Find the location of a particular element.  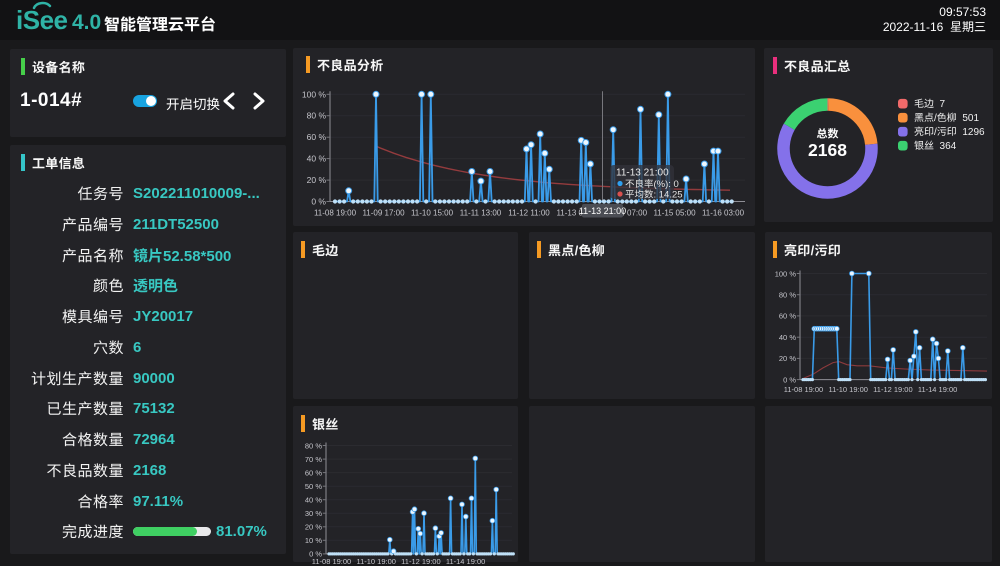

svg-text: 11-10 15:00 is located at coordinates (432, 213).